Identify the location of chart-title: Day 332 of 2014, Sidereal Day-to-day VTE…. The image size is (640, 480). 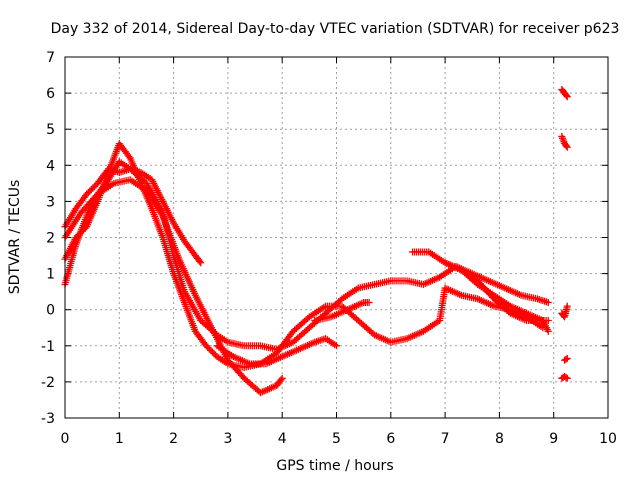
(335, 29).